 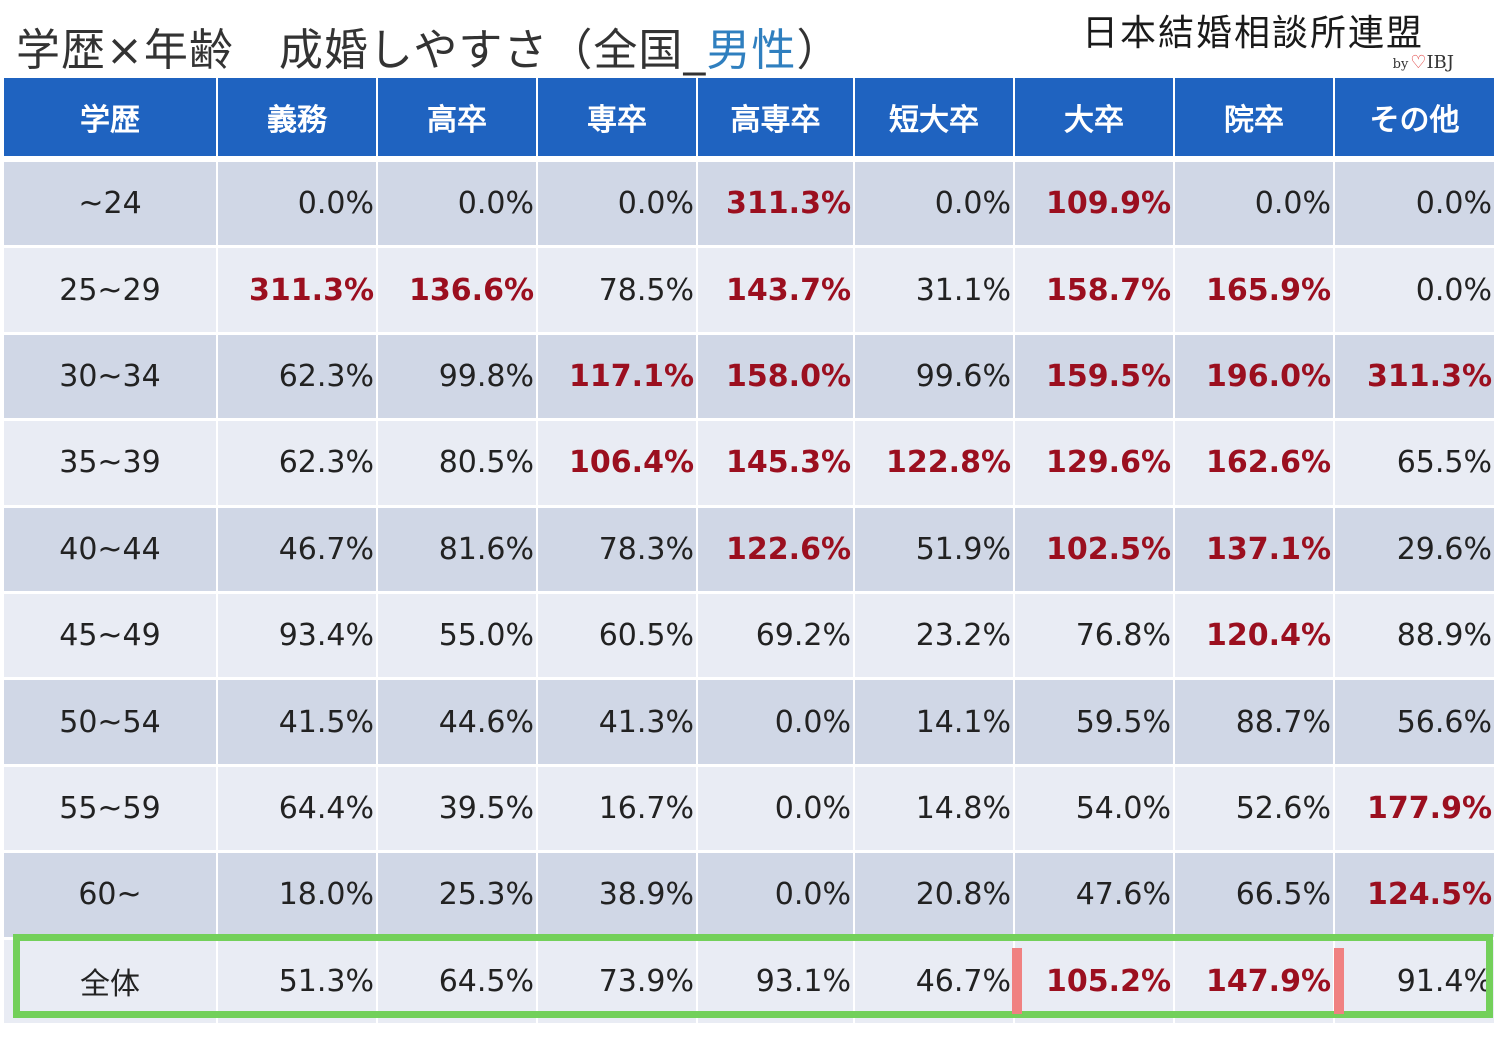 I want to click on logo: 日本結婚相談所連盟 by ♡IBJ, so click(x=1268, y=41).